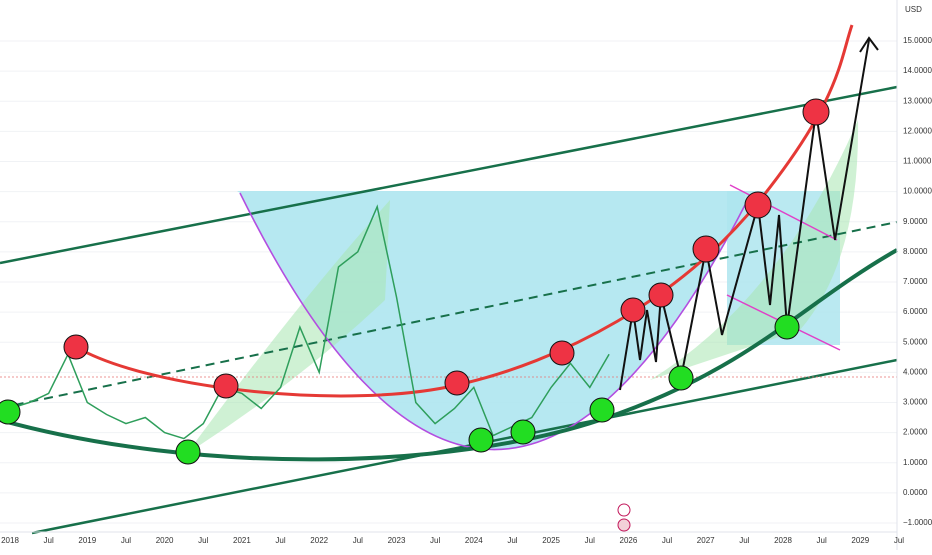 This screenshot has height=555, width=932. Describe the element at coordinates (242, 540) in the screenshot. I see `x-tick-label: 2021` at that location.